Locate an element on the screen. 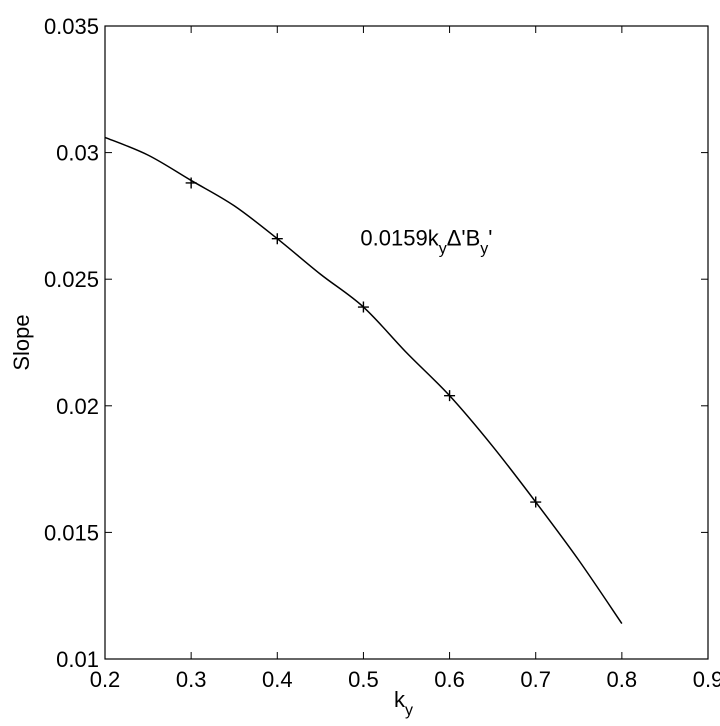  x-tick-label: 0.9 is located at coordinates (706, 679).